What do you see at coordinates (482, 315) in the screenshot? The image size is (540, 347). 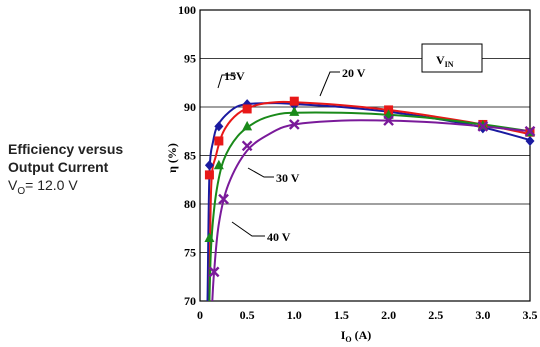 I see `x-tick-label: 3.0` at bounding box center [482, 315].